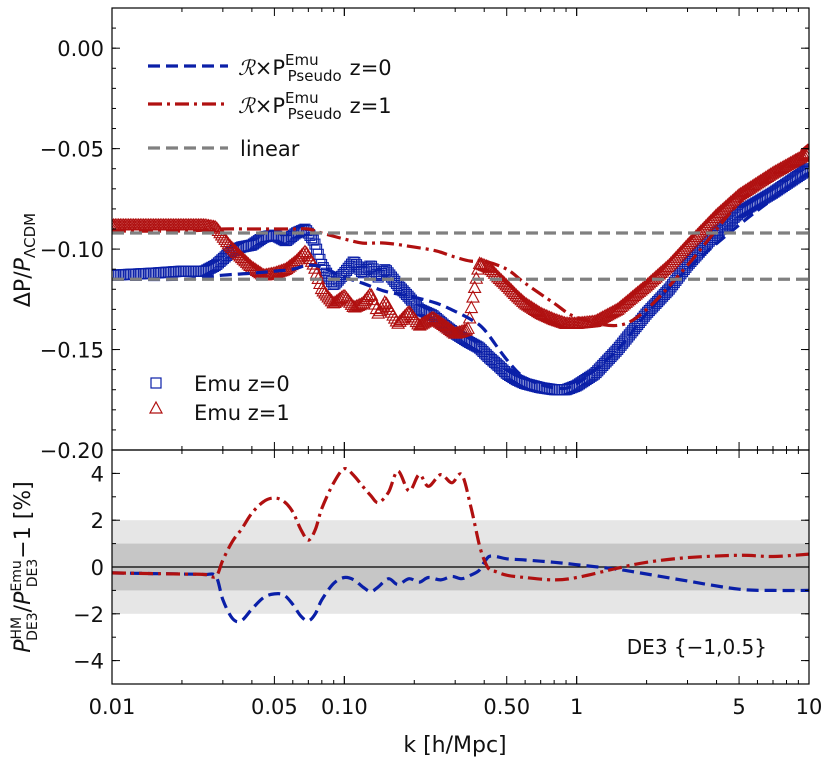 The width and height of the screenshot is (830, 770). Describe the element at coordinates (454, 745) in the screenshot. I see `x-axis-title: k [h/Mpc]` at that location.